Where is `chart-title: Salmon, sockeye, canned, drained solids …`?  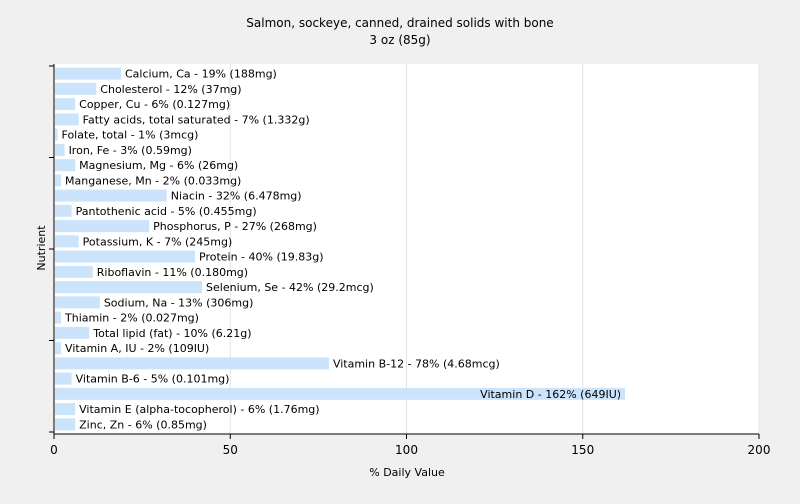
chart-title: Salmon, sockeye, canned, drained solids … is located at coordinates (399, 23).